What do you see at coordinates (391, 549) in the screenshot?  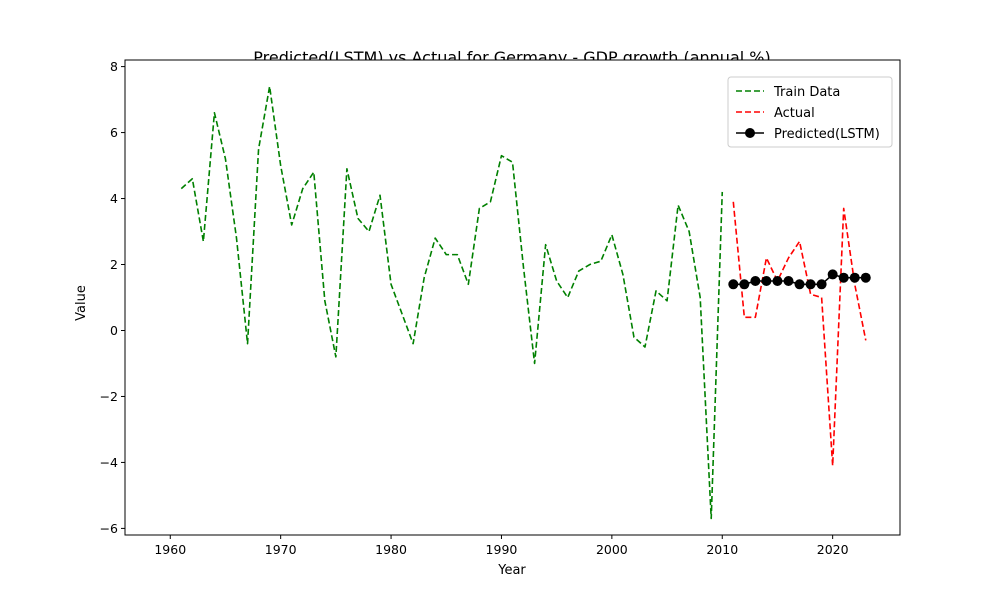 I see `x-tick-label: 1980` at bounding box center [391, 549].